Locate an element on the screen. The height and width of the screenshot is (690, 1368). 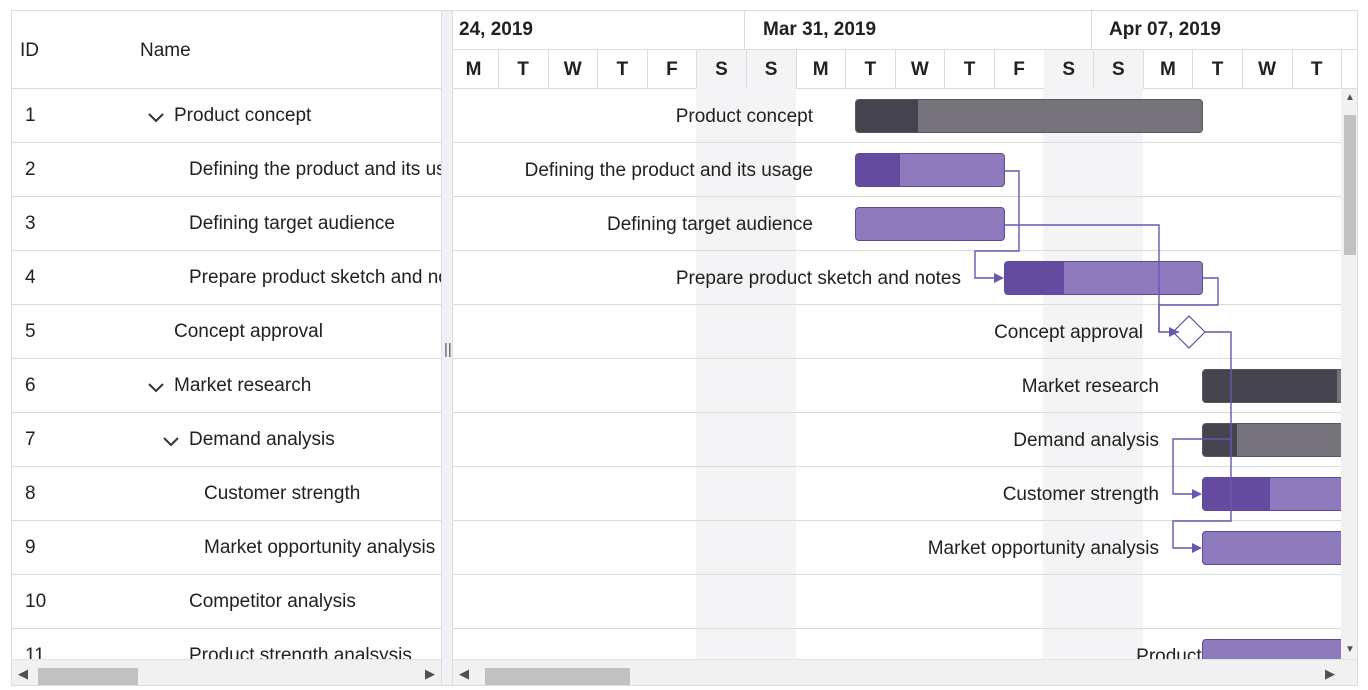
task-label: Market research is located at coordinates (1090, 386).